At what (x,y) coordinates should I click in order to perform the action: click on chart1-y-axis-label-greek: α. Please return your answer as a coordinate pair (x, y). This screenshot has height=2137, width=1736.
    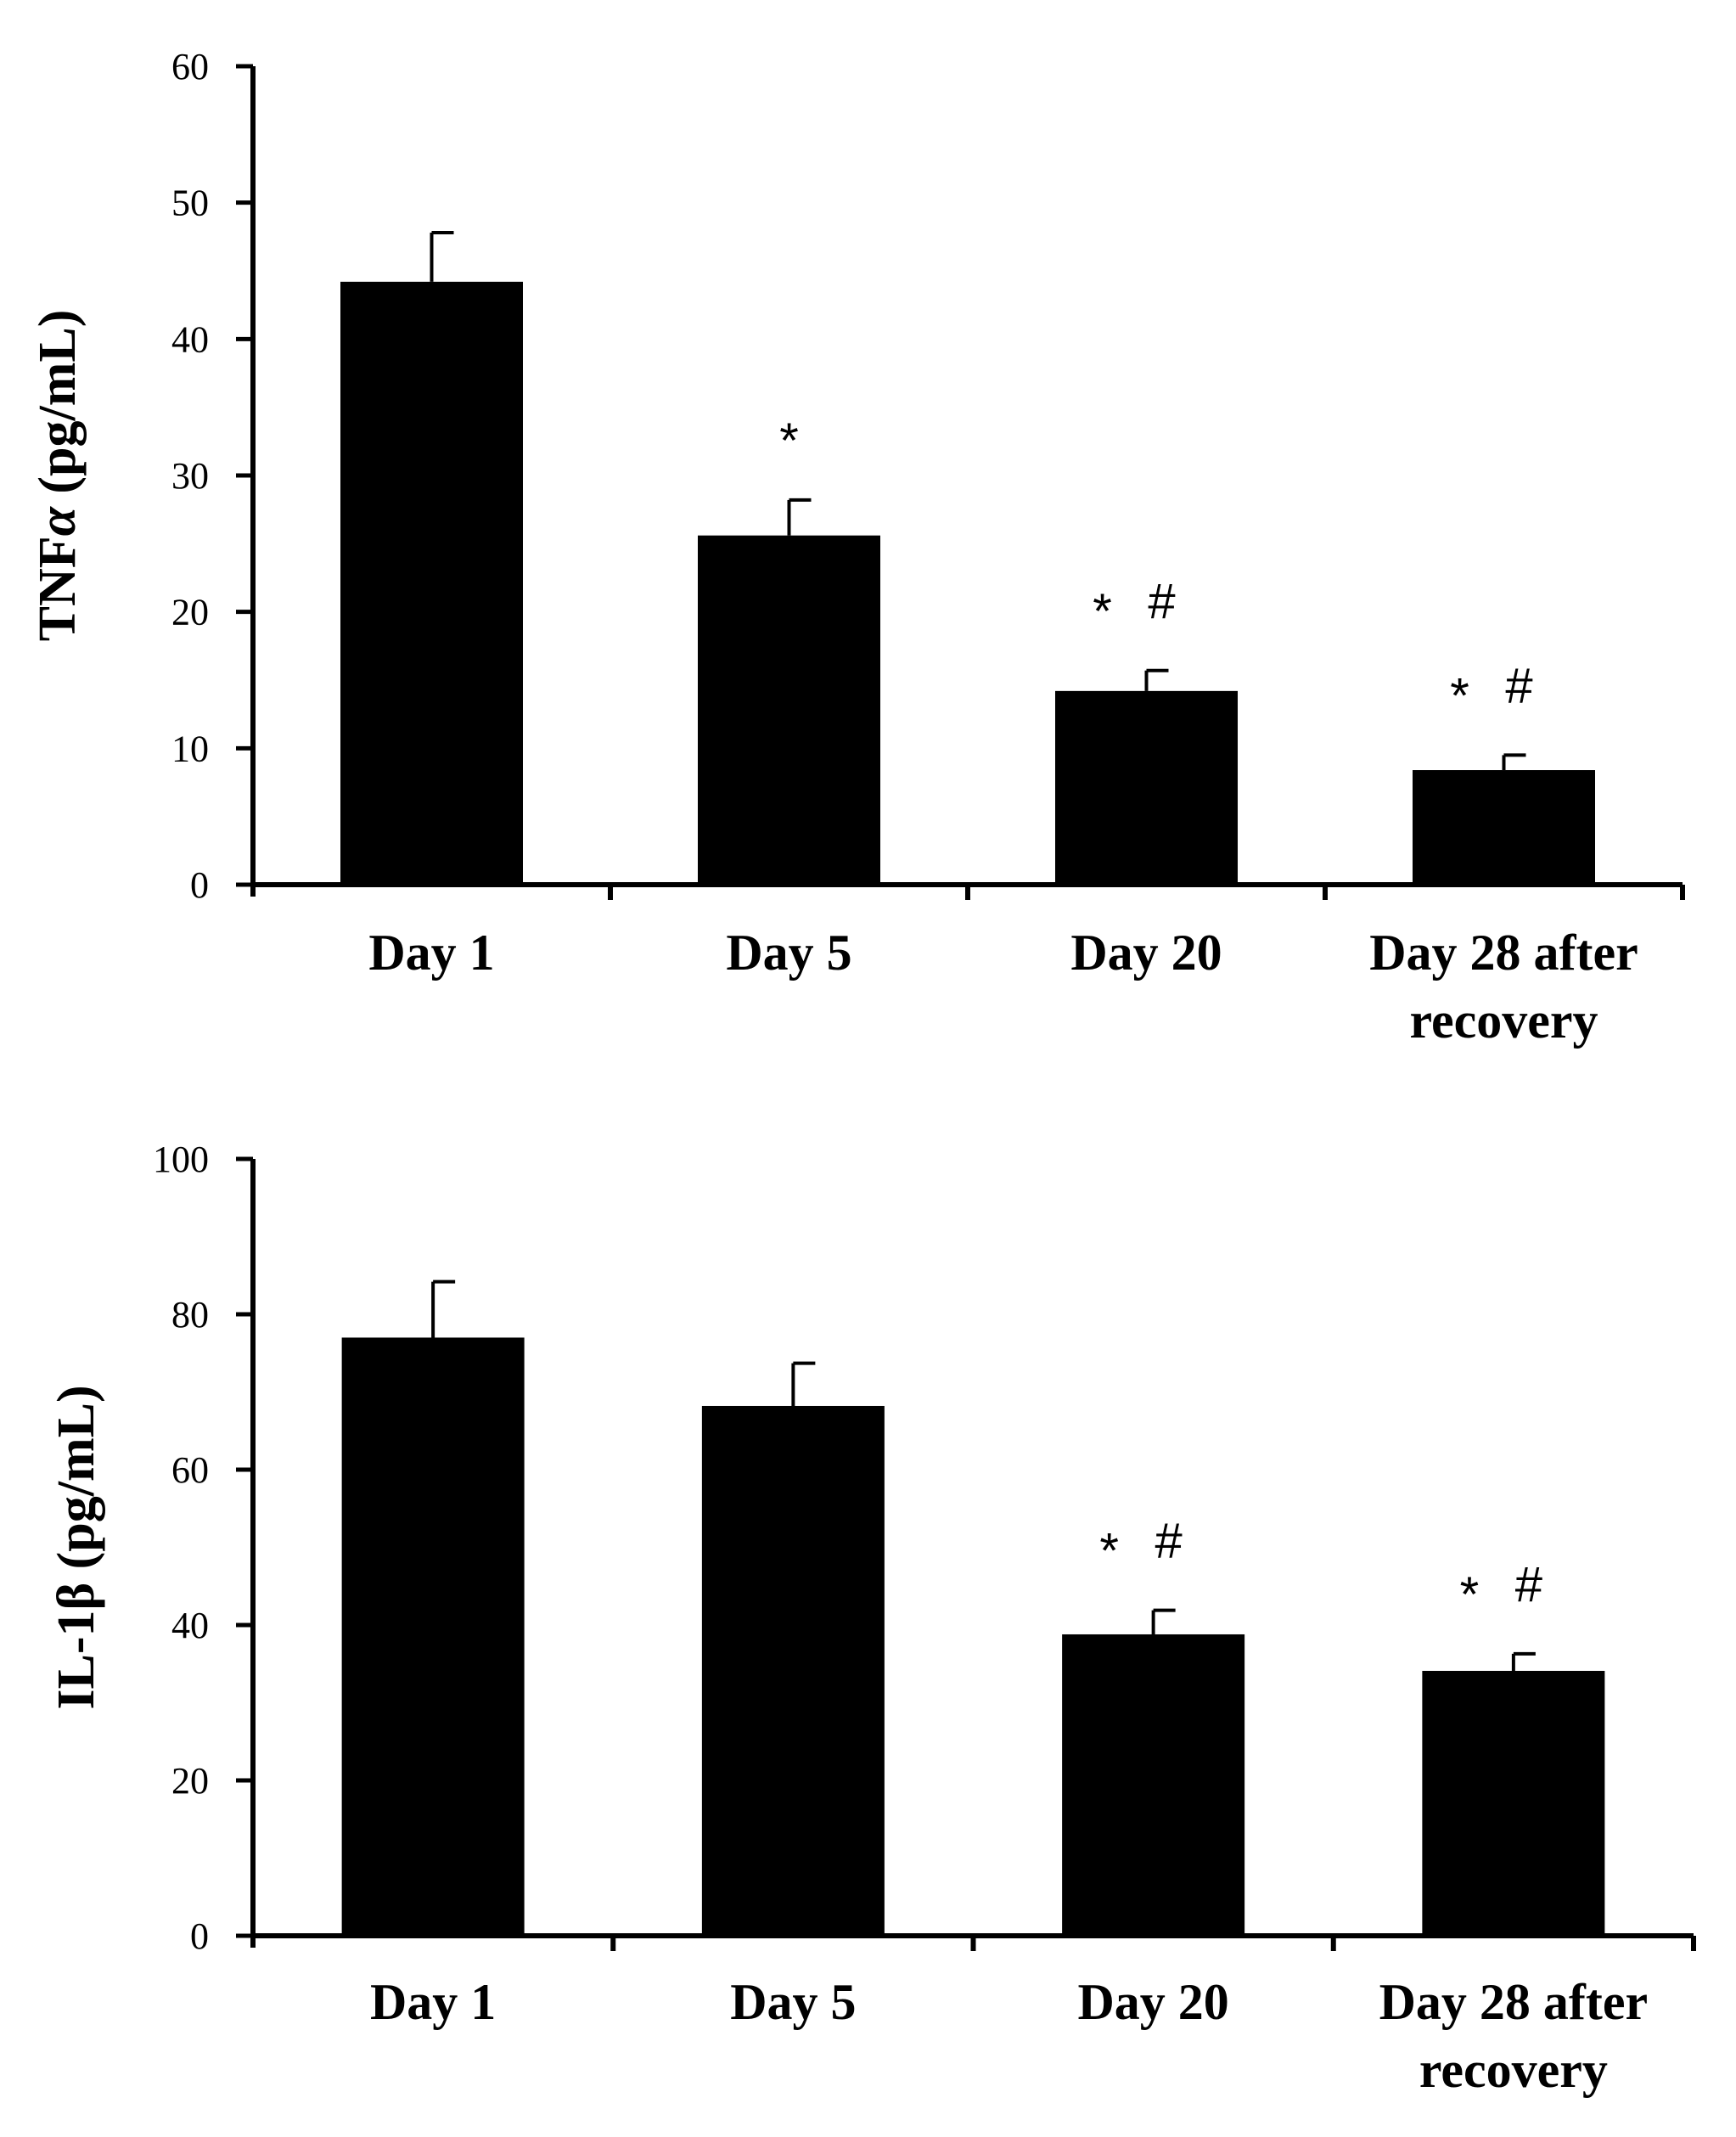
    Looking at the image, I should click on (58, 520).